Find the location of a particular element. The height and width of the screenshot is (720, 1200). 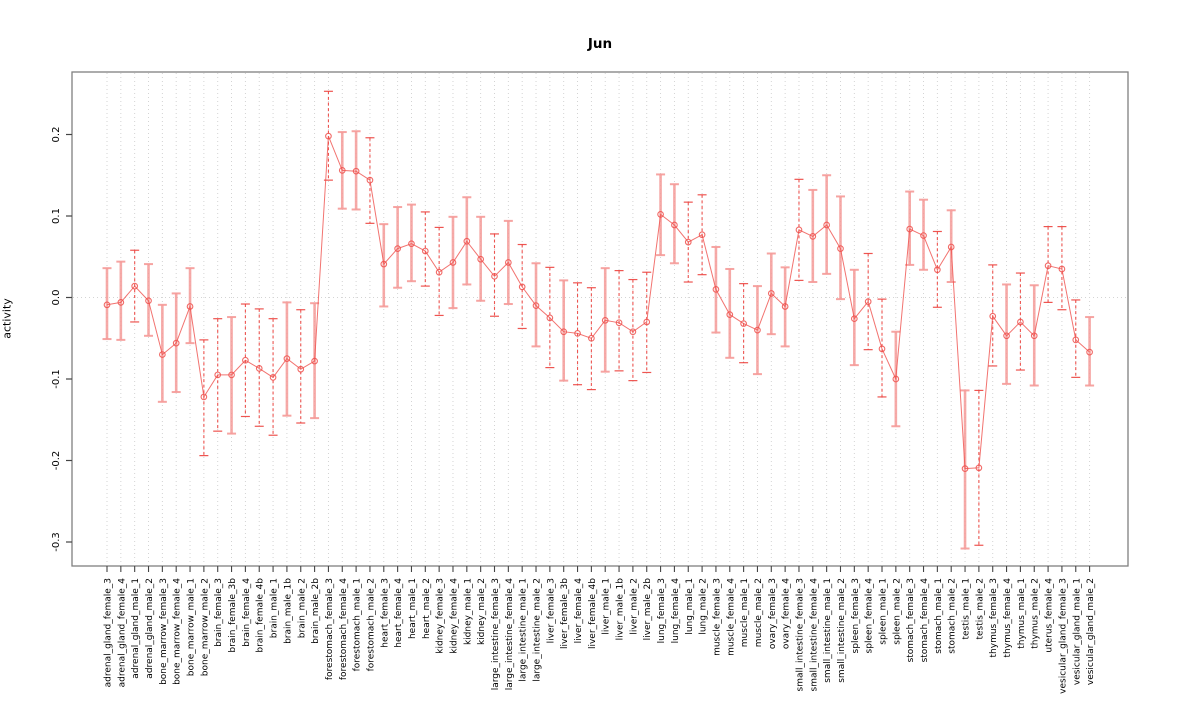

x-tick-label: stomach_male_1 is located at coordinates (939, 616).